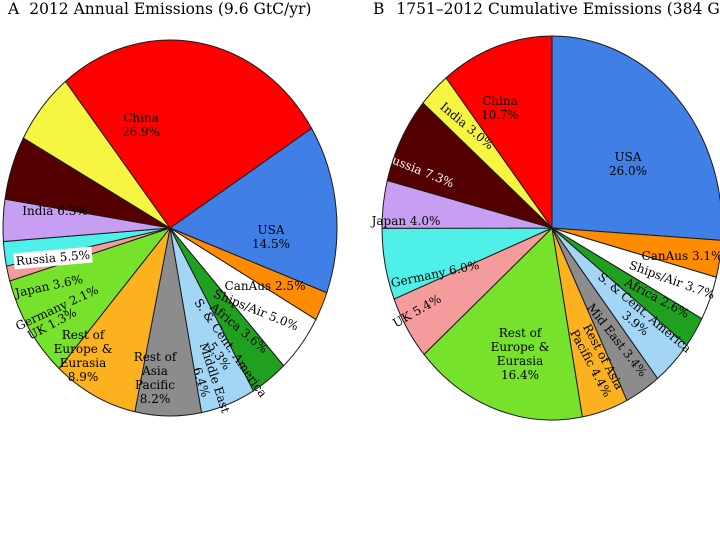  I want to click on panel-b-title-text: 1751–2012 Cumulative Emissions (384 GtC), so click(558, 9).